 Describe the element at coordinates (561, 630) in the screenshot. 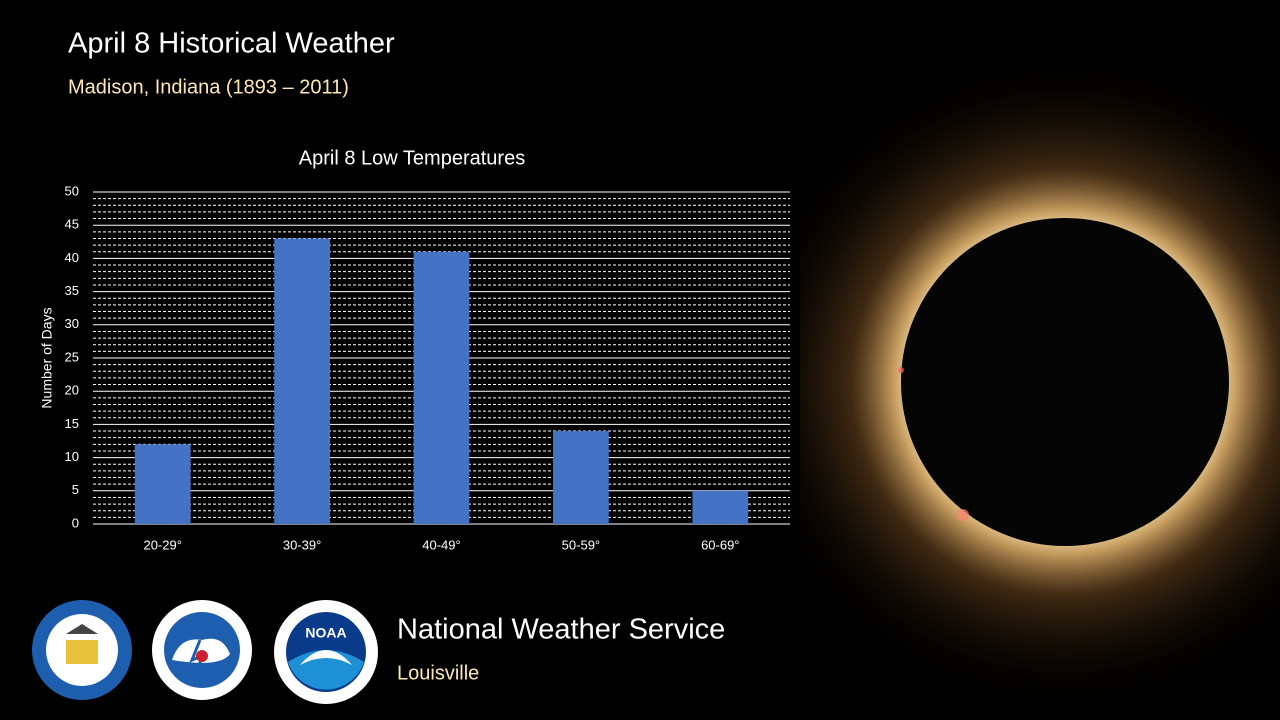

I see `organization: National Weather Service` at that location.